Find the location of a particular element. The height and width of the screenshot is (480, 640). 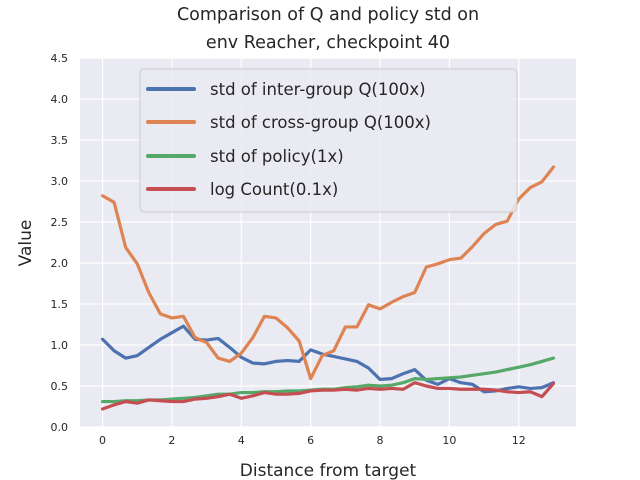

y-tick-label: 4.5 is located at coordinates (60, 58).